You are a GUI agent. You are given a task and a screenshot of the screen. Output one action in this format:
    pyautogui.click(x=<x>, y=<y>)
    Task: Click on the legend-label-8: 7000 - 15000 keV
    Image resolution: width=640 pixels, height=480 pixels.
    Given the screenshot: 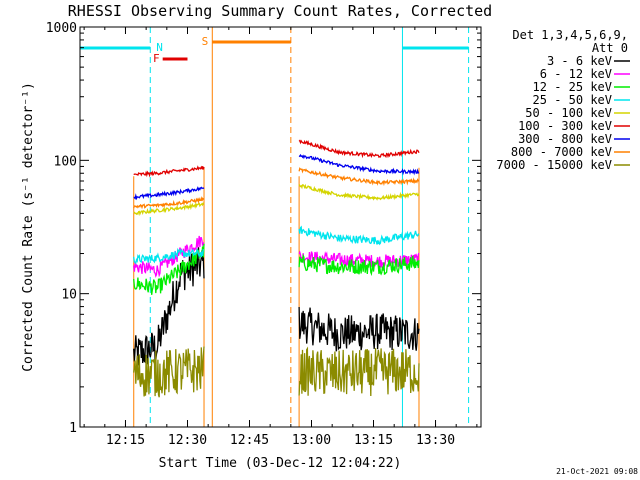 What is the action you would take?
    pyautogui.click(x=554, y=165)
    